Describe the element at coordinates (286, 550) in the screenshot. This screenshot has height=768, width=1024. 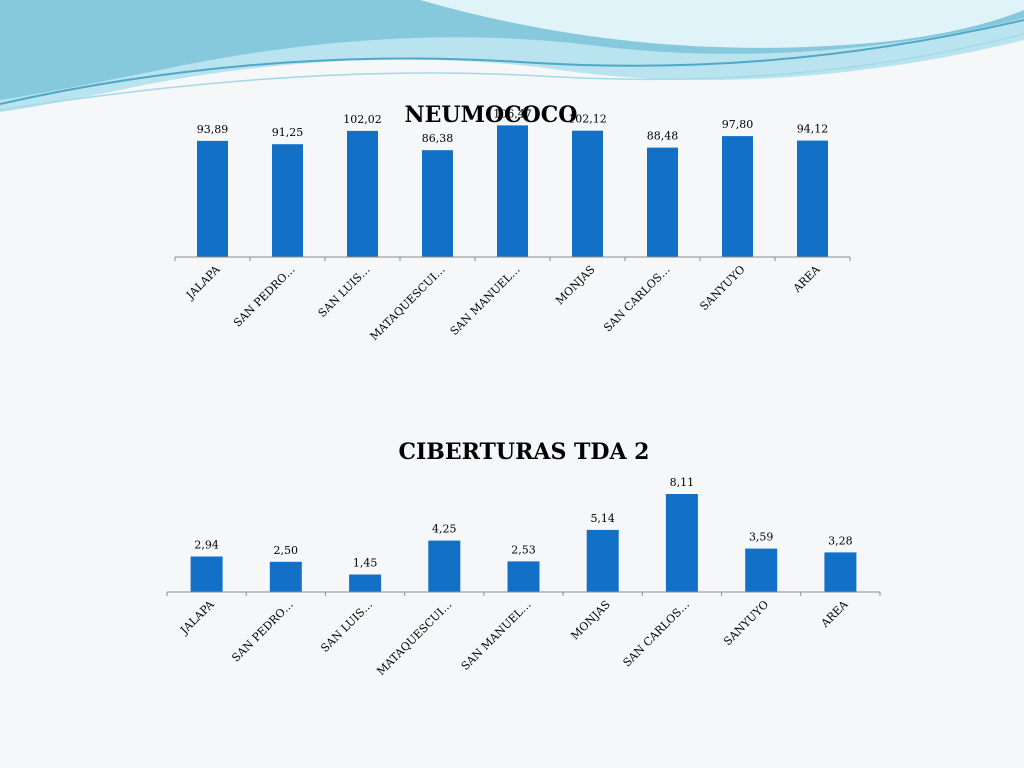
I see `value-label-1: 2,50` at that location.